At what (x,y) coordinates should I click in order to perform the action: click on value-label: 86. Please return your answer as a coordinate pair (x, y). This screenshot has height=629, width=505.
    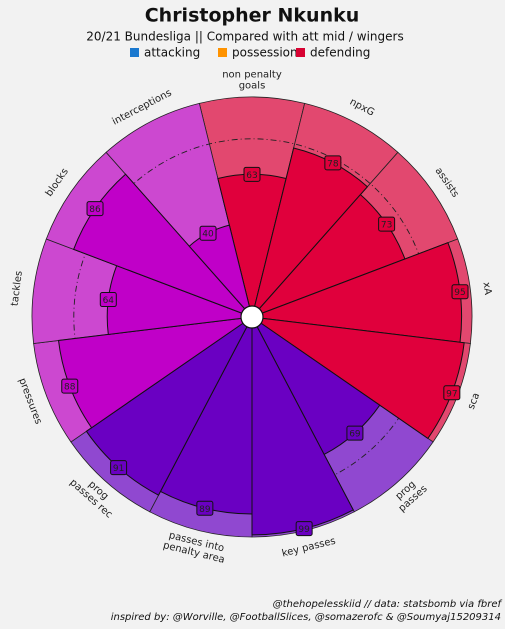
    Looking at the image, I should click on (95, 210).